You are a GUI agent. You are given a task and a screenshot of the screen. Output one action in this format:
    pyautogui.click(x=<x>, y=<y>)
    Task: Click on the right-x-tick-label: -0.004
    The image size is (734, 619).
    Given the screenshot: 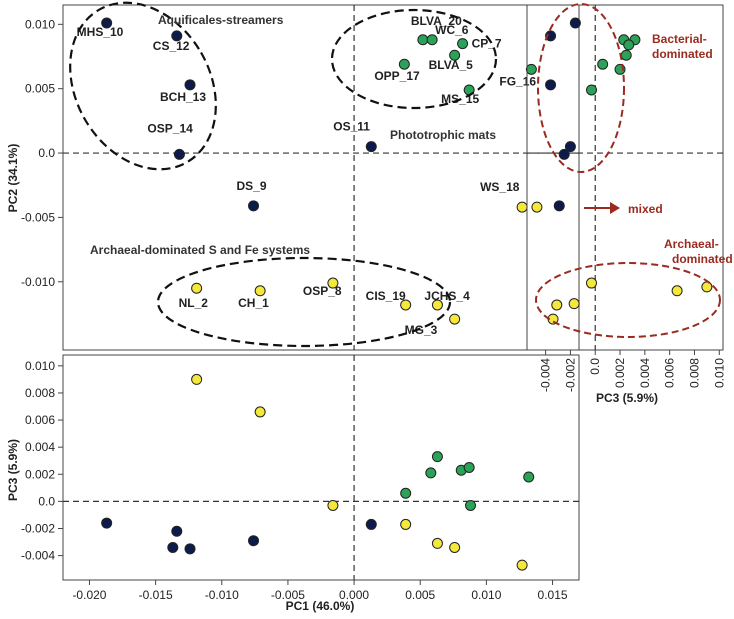 What is the action you would take?
    pyautogui.click(x=546, y=375)
    